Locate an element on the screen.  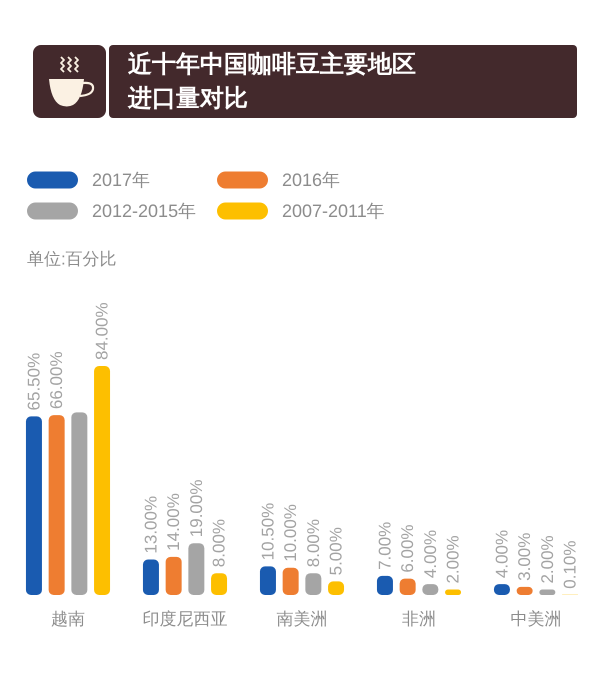
data-label: 10.00% is located at coordinates (290, 533).